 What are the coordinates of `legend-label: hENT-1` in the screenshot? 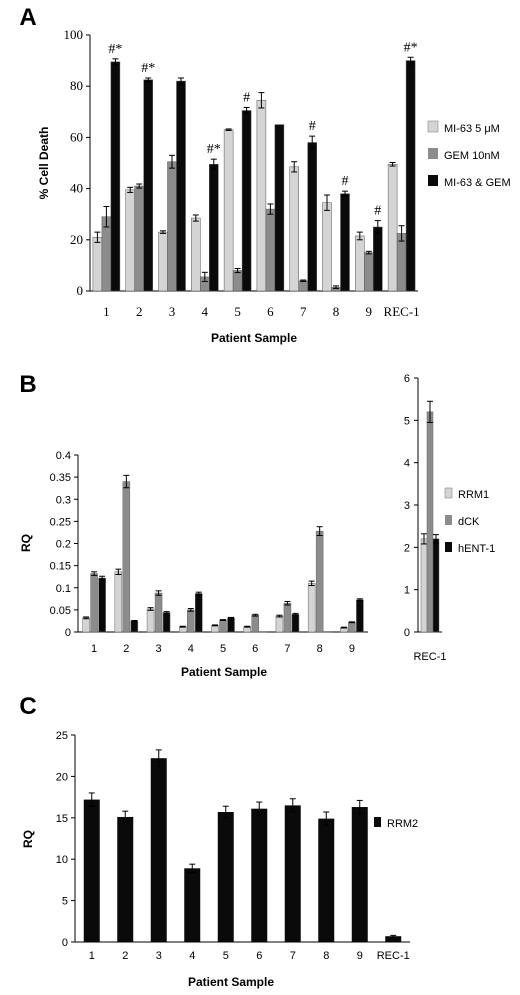 It's located at (476, 549).